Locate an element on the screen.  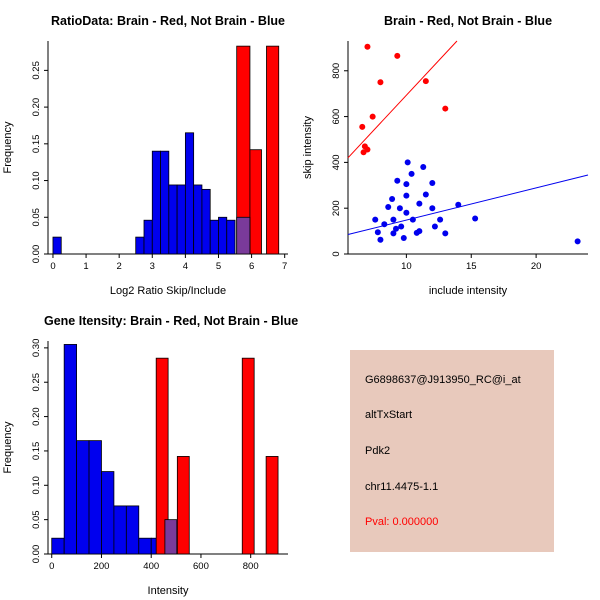
svg-text: skip intensity is located at coordinates (308, 147).